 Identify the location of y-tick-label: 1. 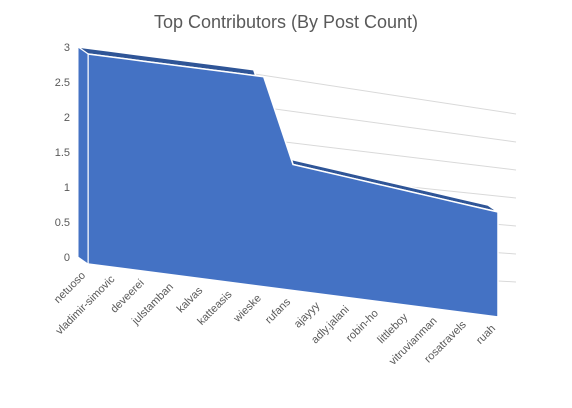
(67, 188).